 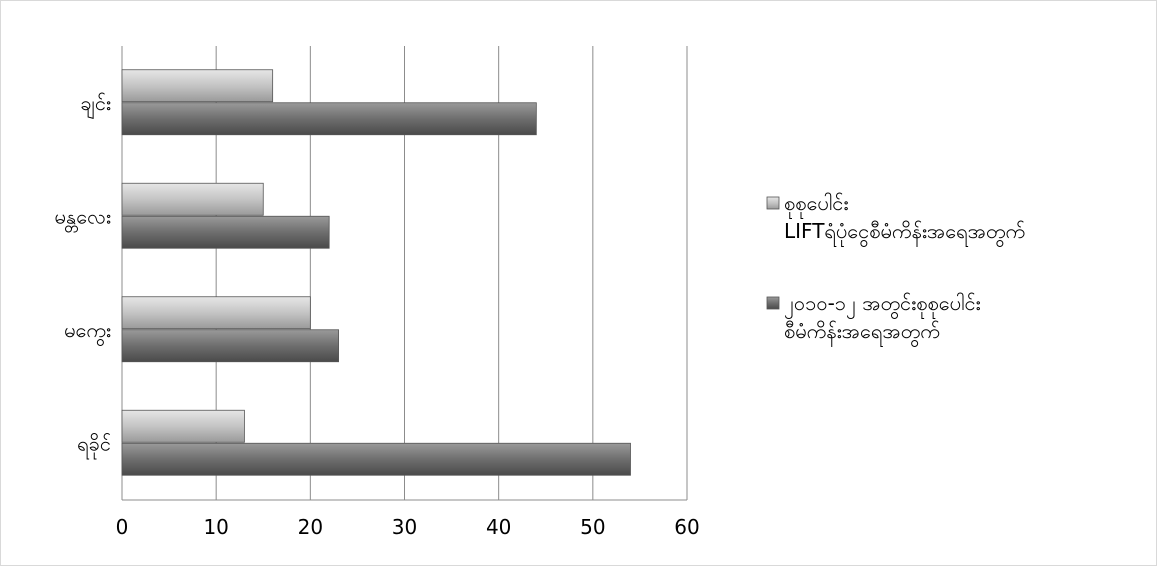 I want to click on x-tick-label: 30, so click(x=404, y=527).